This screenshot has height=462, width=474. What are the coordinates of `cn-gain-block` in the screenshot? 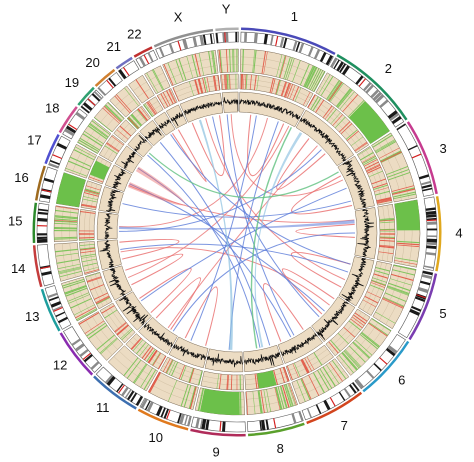 It's located at (220, 401).